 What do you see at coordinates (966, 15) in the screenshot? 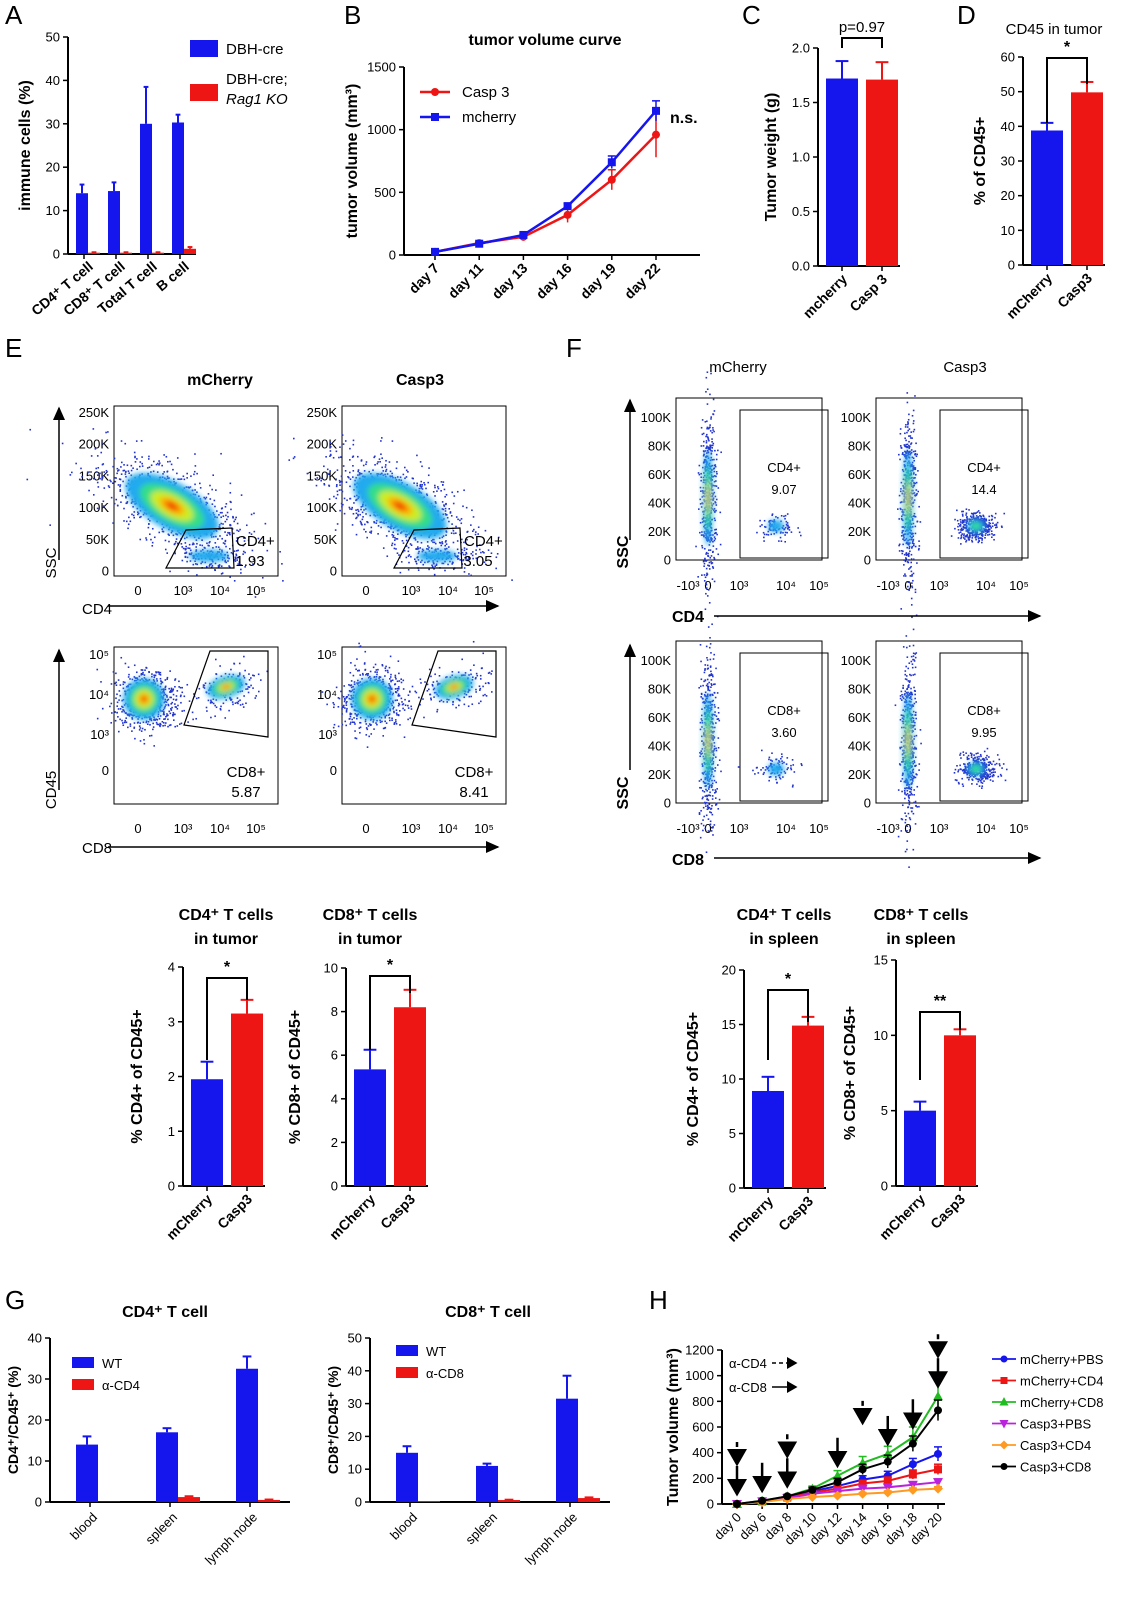
I see `panel-label-d: D` at bounding box center [966, 15].